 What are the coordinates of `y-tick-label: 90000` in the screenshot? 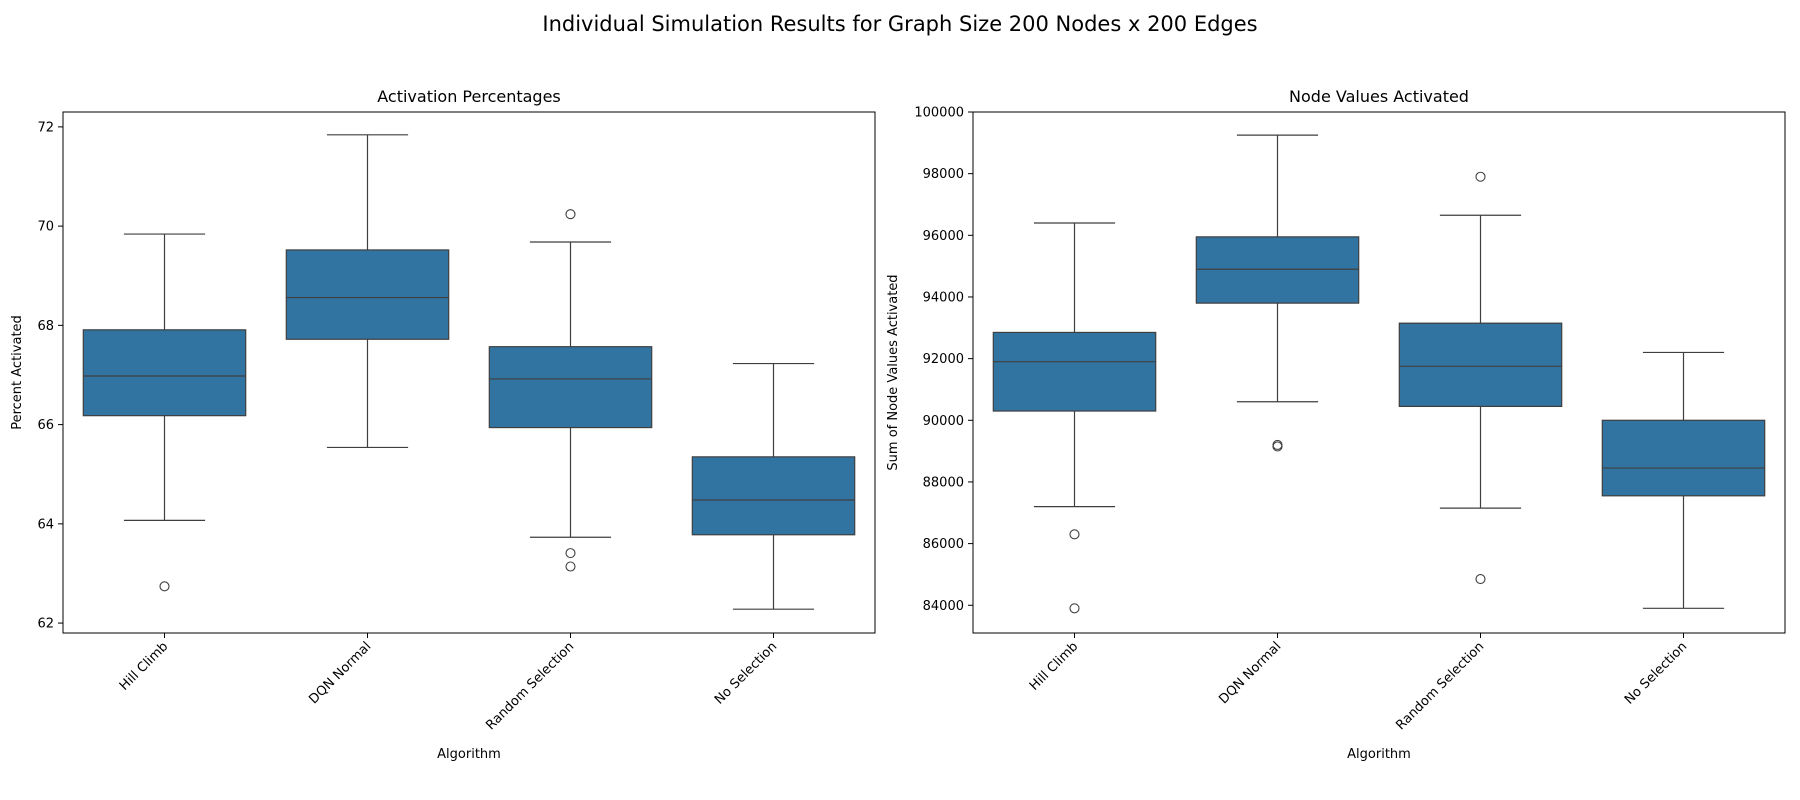 It's located at (943, 421).